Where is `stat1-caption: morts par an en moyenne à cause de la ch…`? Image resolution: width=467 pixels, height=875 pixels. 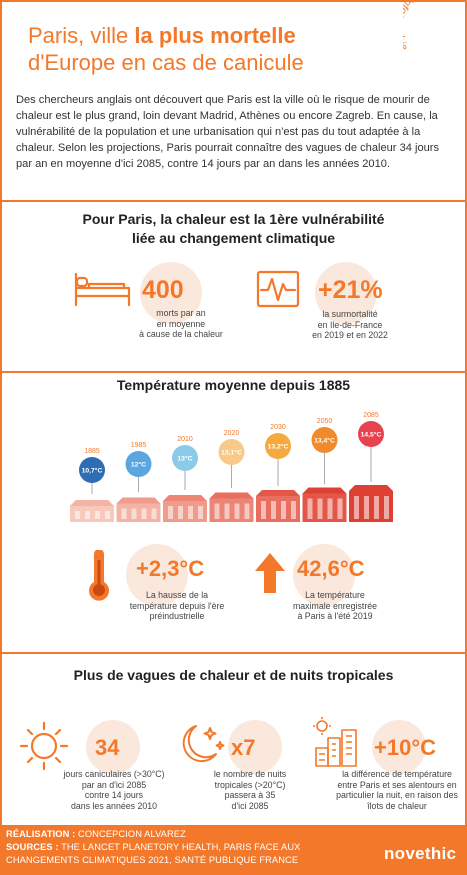 stat1-caption: morts par an en moyenne à cause de la ch… is located at coordinates (181, 324).